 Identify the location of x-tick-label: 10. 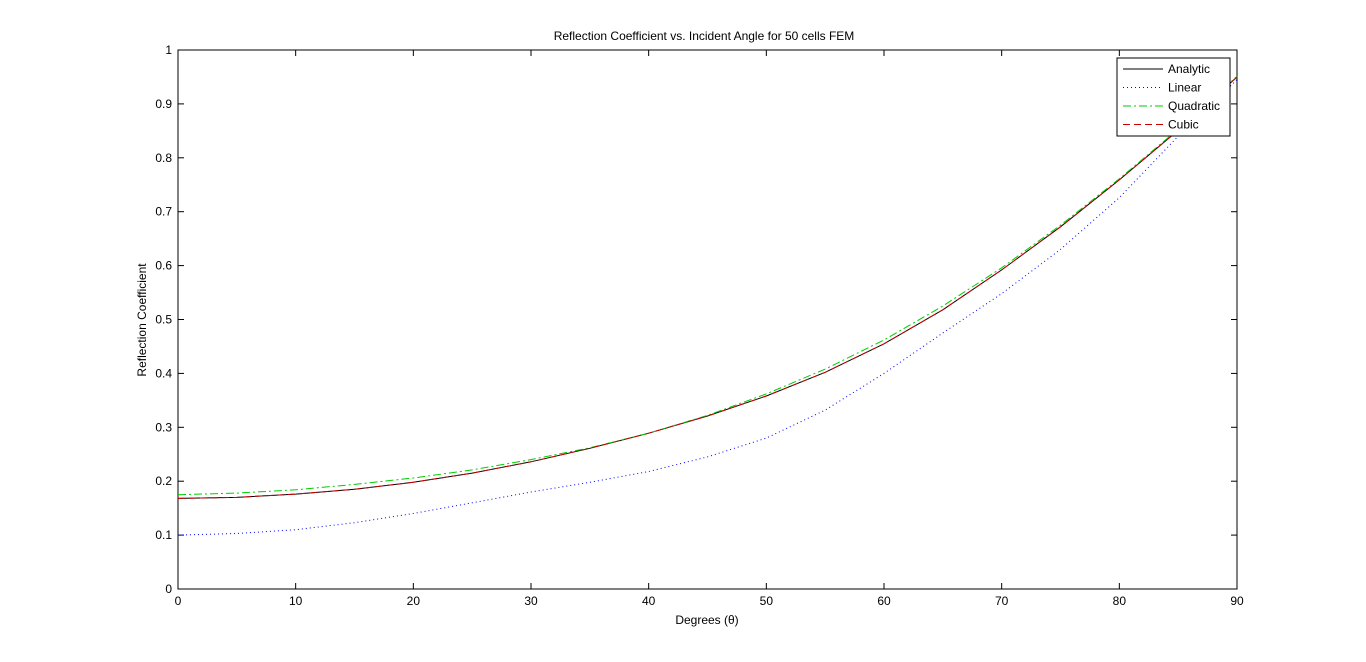
(296, 601).